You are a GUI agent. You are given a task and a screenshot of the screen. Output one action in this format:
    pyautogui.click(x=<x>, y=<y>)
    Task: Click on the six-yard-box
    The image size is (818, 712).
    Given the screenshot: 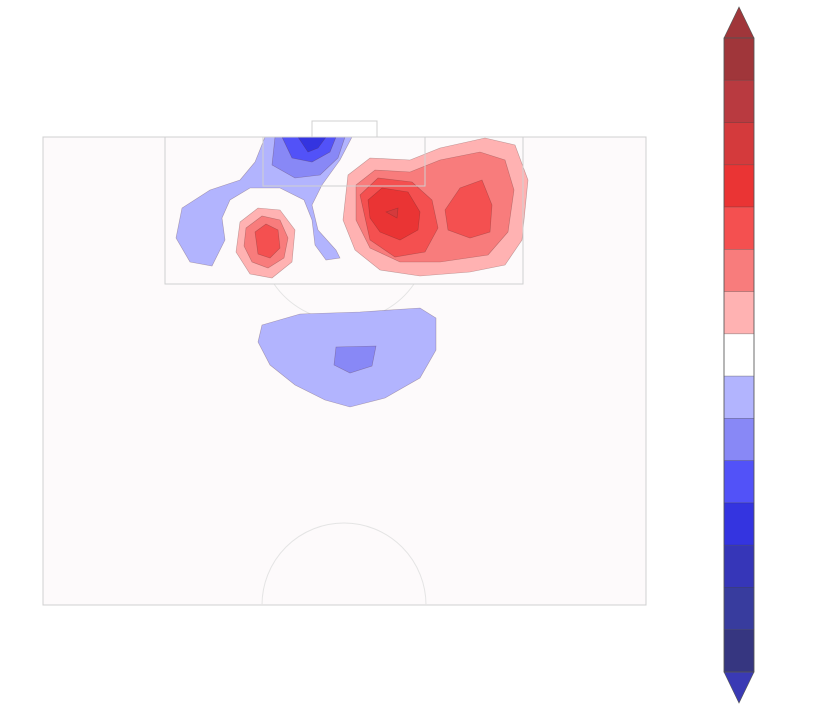 What is the action you would take?
    pyautogui.click(x=344, y=161)
    